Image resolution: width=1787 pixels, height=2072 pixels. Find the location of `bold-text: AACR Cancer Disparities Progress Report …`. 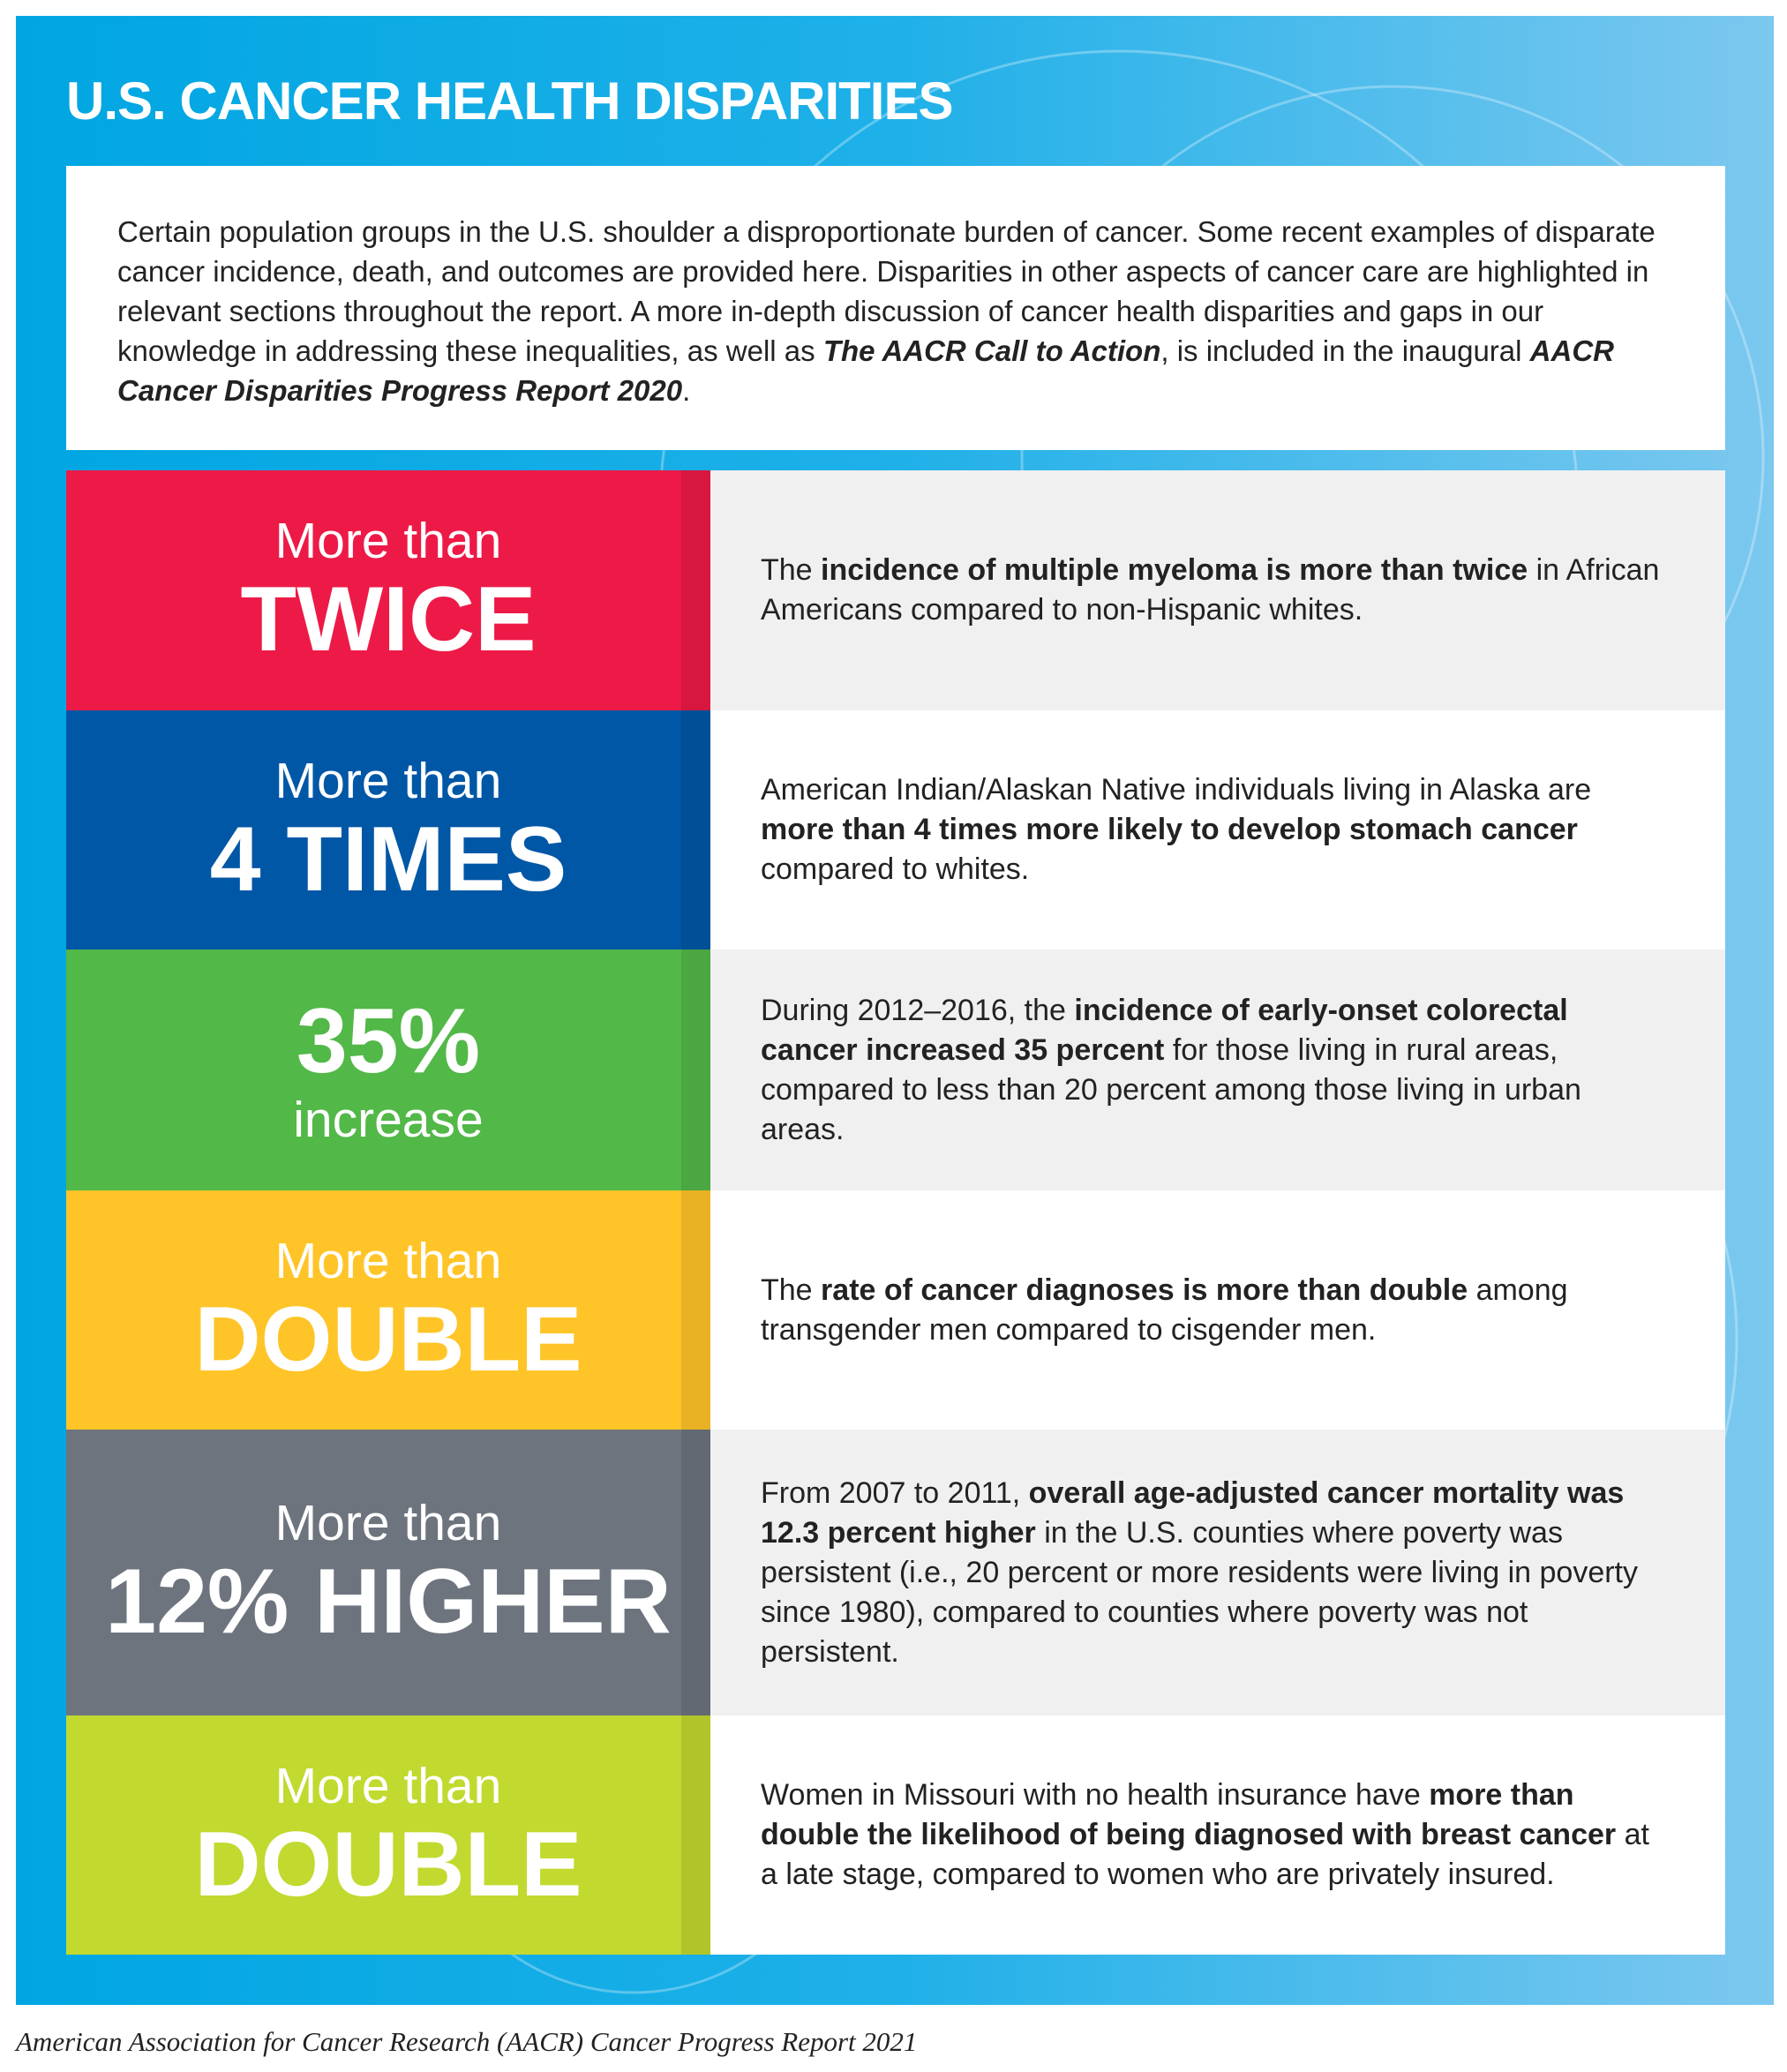

bold-text: AACR Cancer Disparities Progress Report … is located at coordinates (865, 371).